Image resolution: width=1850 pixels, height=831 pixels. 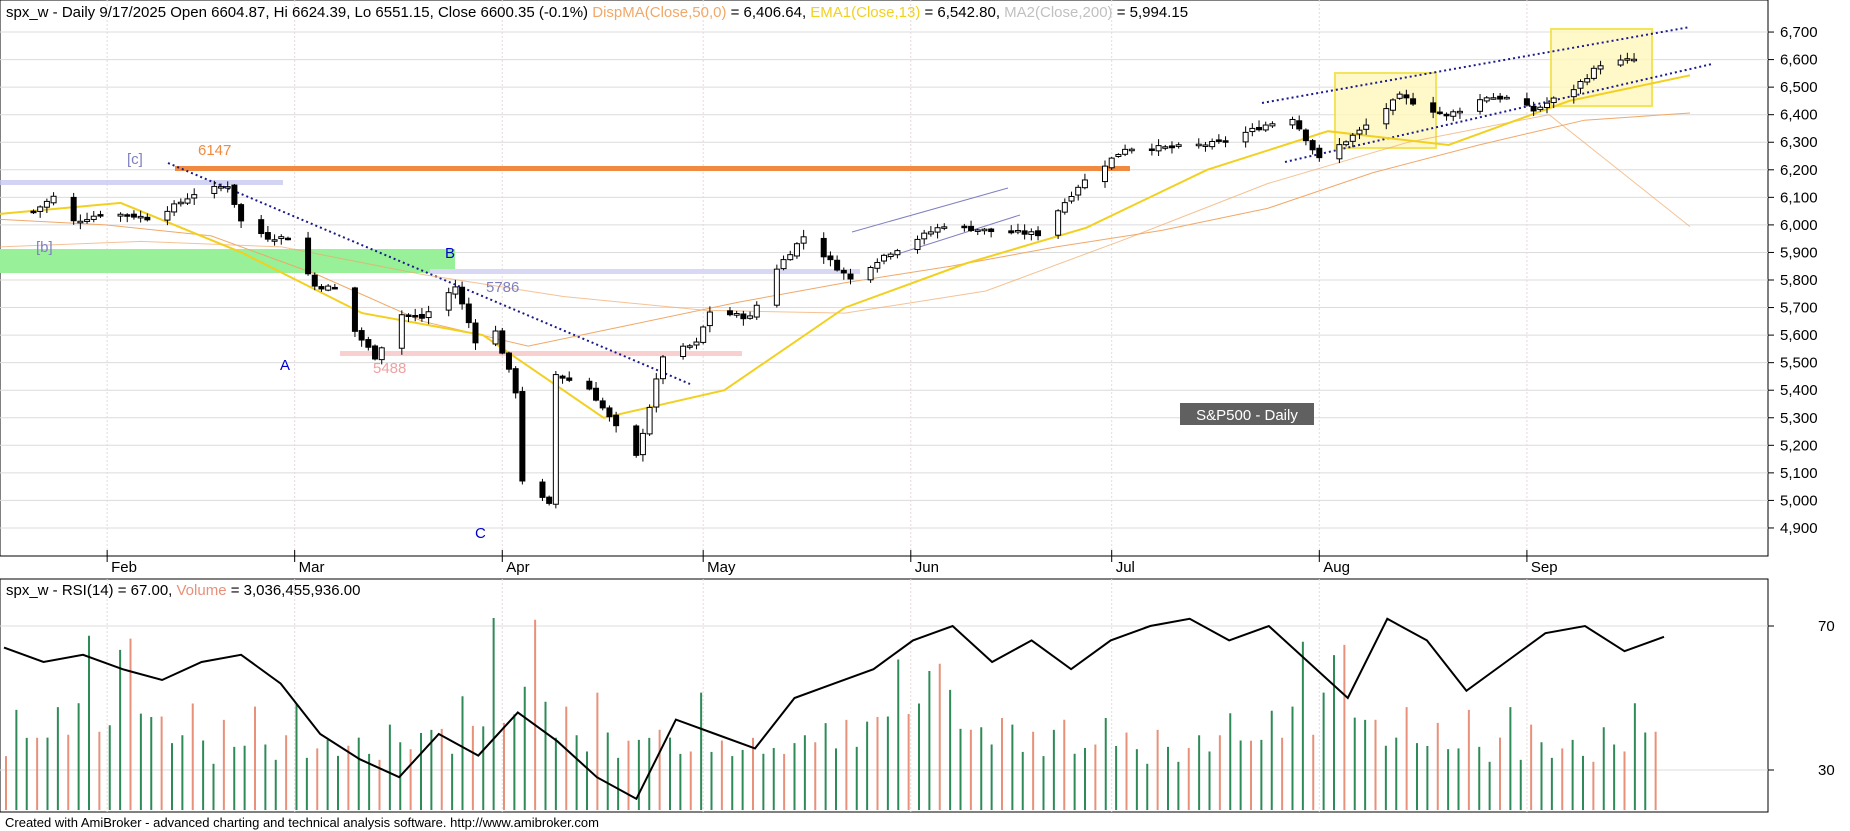 What do you see at coordinates (659, 12) in the screenshot?
I see `ma50-label: DispMA(Close,50,0)` at bounding box center [659, 12].